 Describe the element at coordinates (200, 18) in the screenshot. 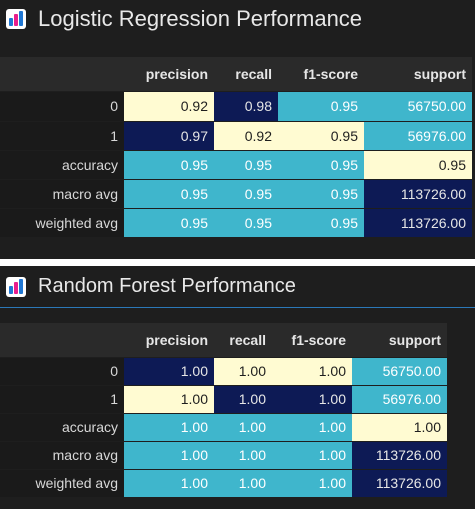

I see `panel-title: Logistic Regression Performance` at that location.